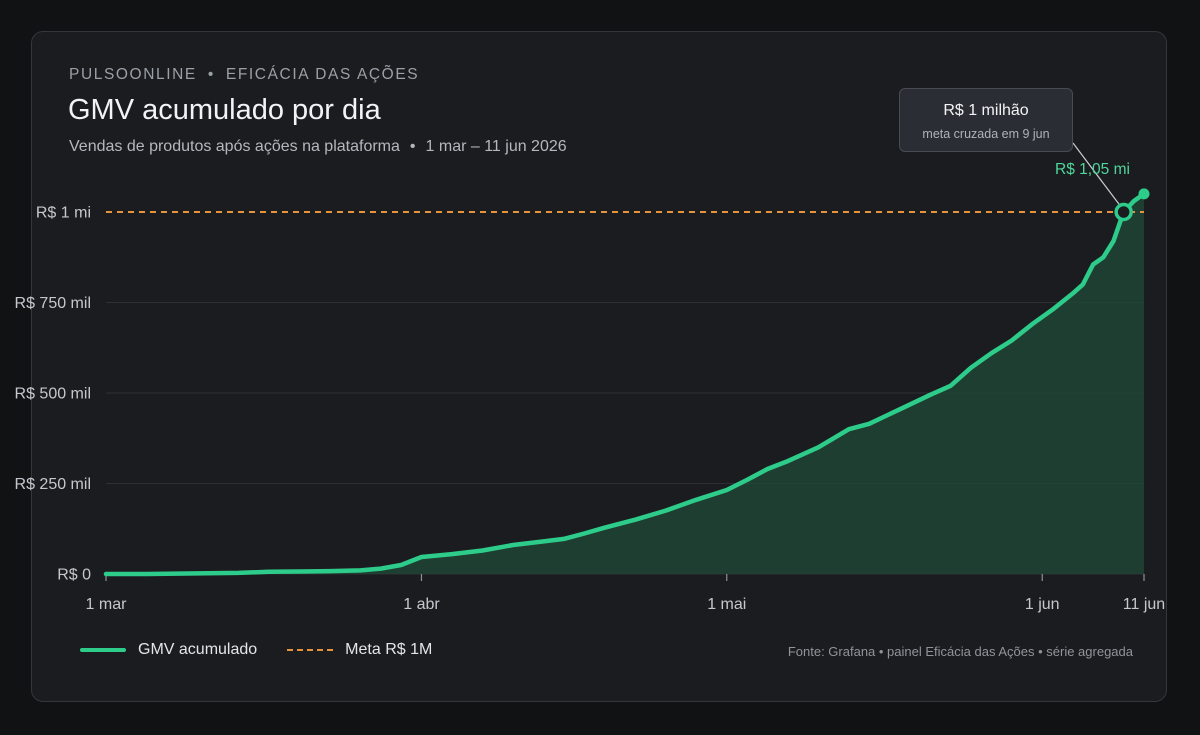 The height and width of the screenshot is (735, 1200). I want to click on y-tick-label: R$ 500 mil, so click(53, 394).